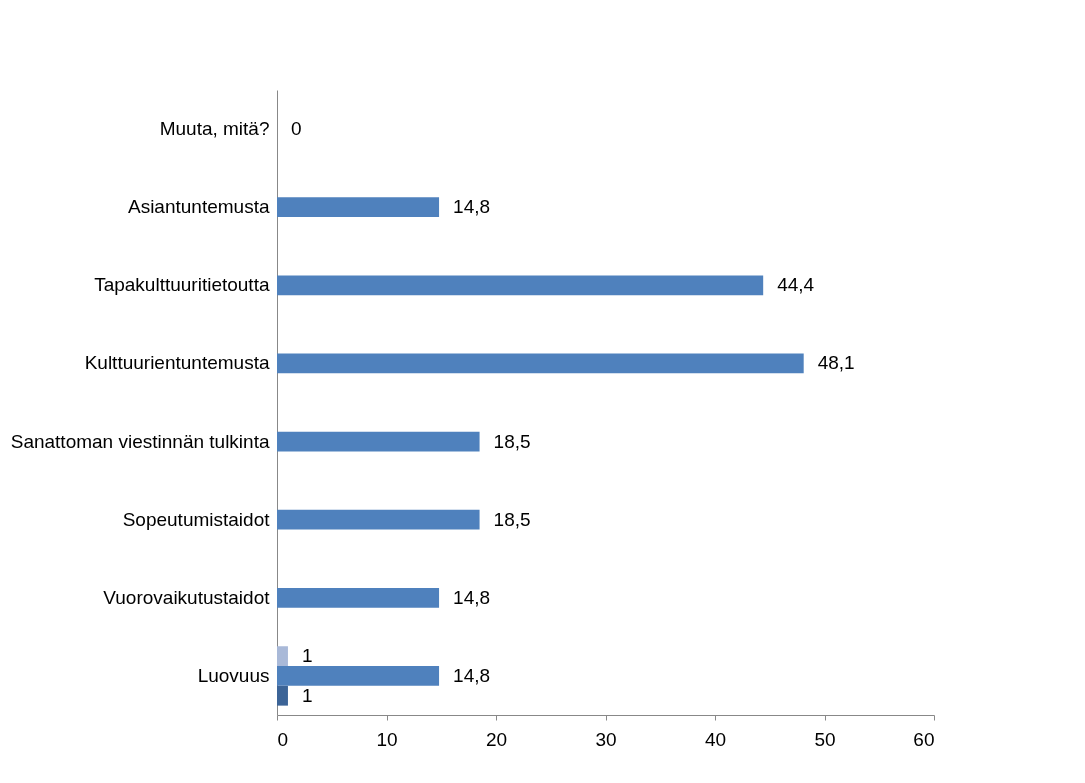 This screenshot has height=783, width=1085. Describe the element at coordinates (924, 739) in the screenshot. I see `x-tick-label: 60` at that location.